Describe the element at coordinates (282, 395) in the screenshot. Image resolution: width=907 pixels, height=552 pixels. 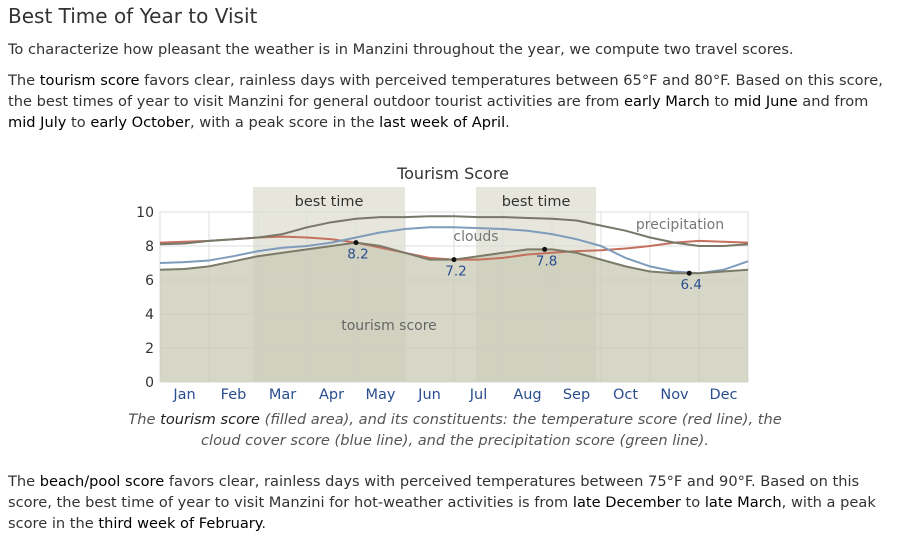
I see `x-tick-label: Mar` at that location.